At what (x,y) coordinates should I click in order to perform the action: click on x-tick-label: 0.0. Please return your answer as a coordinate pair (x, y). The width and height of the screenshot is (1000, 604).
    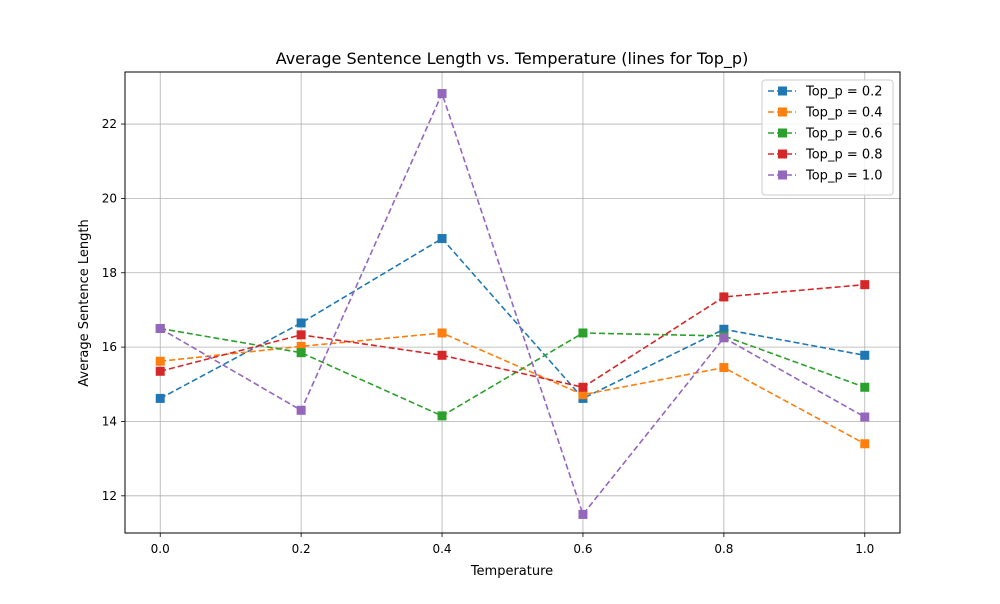
    Looking at the image, I should click on (160, 549).